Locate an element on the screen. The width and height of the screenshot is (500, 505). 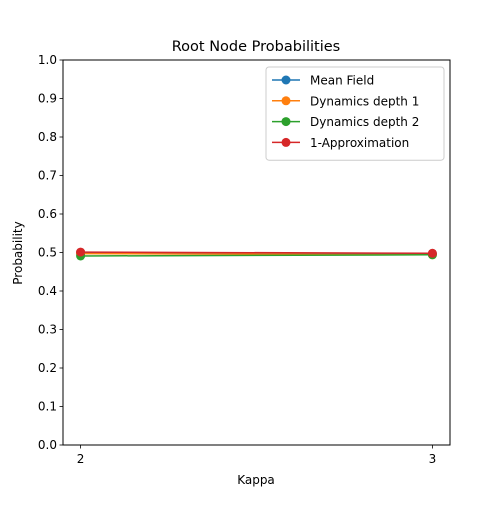
y-tick-label: 0.9 is located at coordinates (47, 99).